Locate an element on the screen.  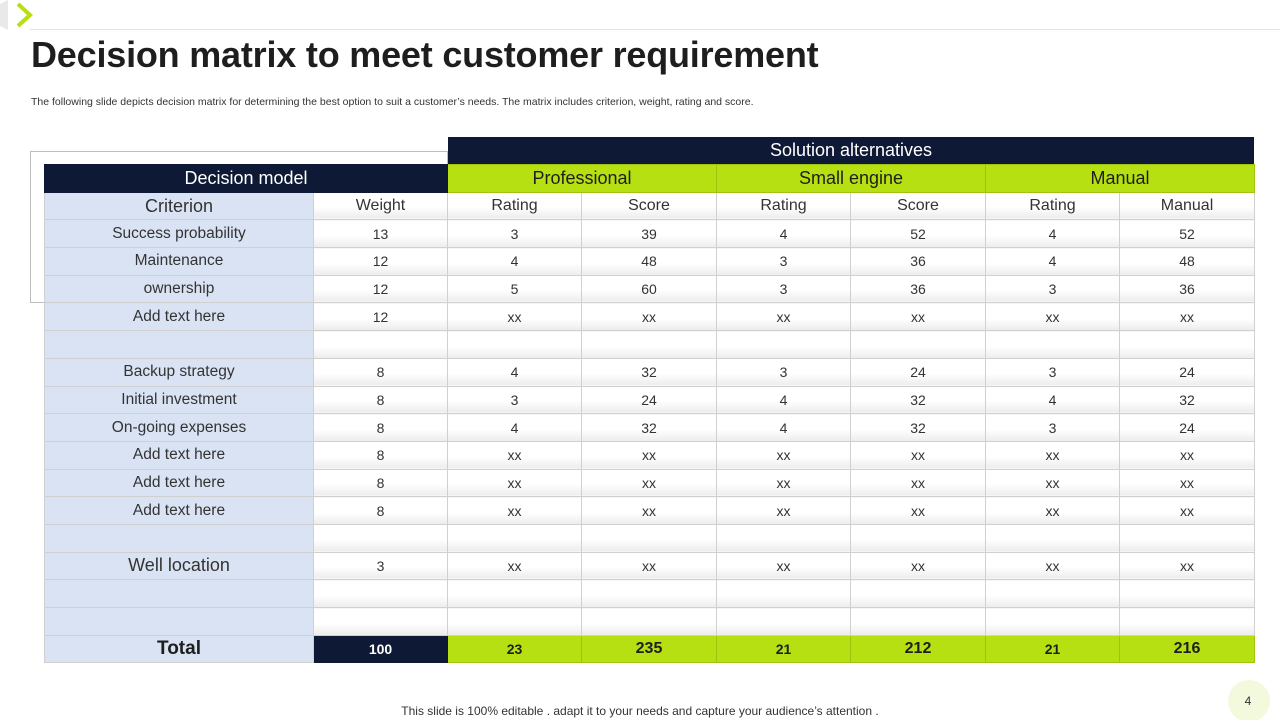
alternative-professional-header: Professional is located at coordinates (582, 178).